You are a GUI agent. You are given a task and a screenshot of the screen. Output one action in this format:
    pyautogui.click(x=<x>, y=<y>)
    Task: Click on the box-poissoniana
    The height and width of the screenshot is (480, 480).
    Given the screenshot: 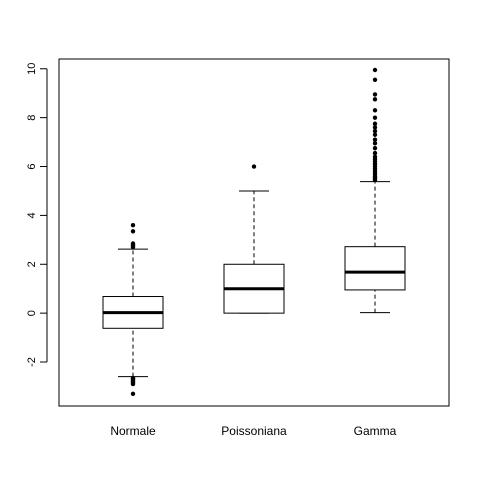 What is the action you would take?
    pyautogui.click(x=254, y=239)
    